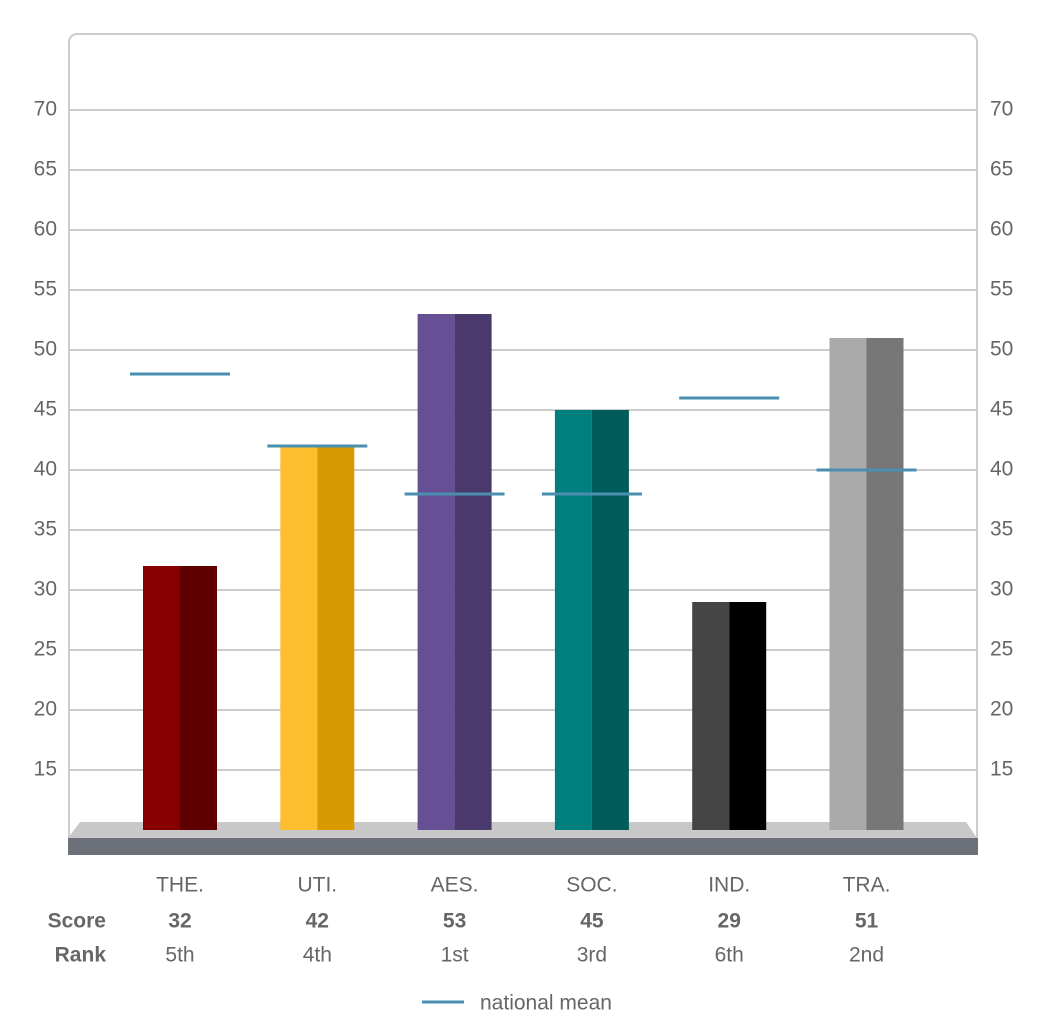 This screenshot has width=1056, height=1024. Describe the element at coordinates (45, 229) in the screenshot. I see `y-tick-label: 60` at that location.